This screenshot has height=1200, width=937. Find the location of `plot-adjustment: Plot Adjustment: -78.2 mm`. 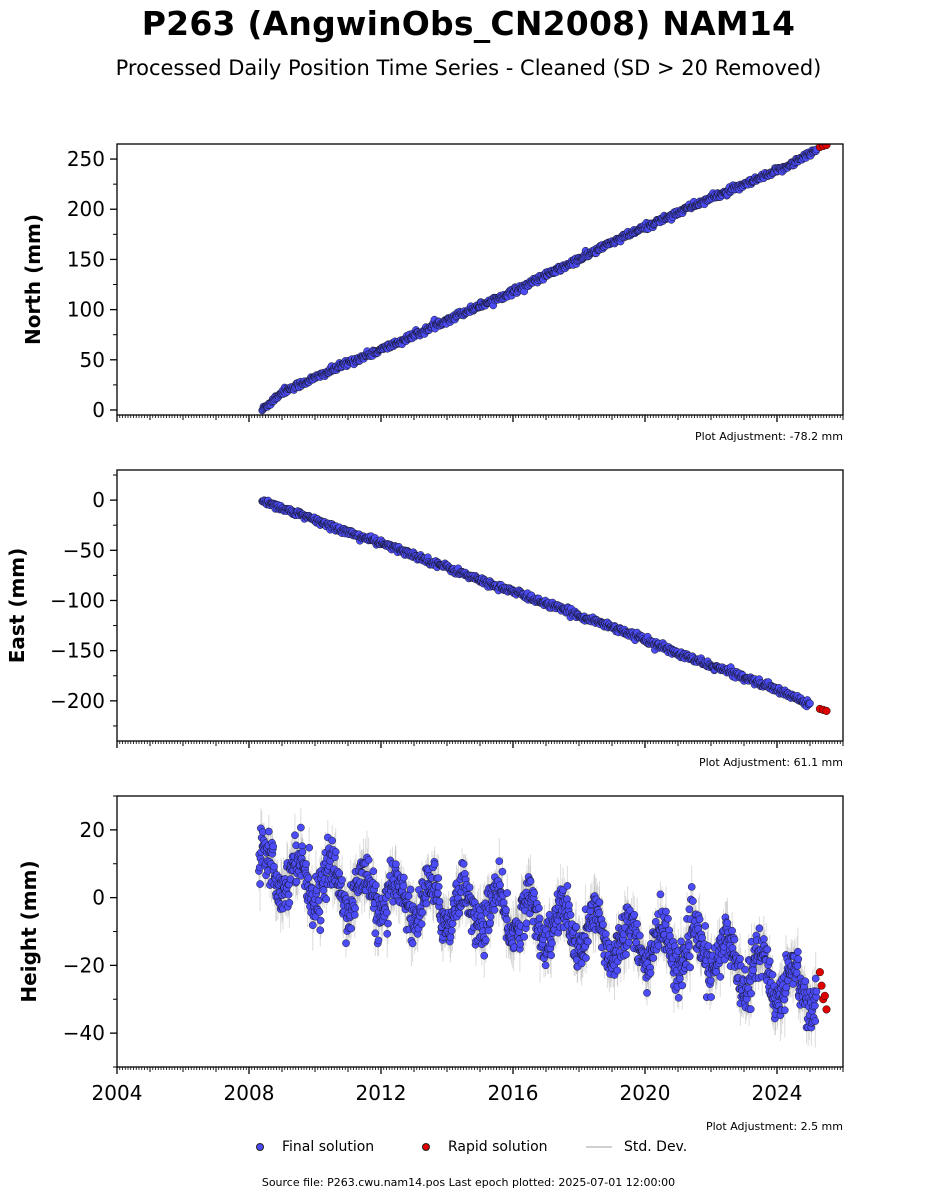

plot-adjustment: Plot Adjustment: -78.2 mm is located at coordinates (769, 436).